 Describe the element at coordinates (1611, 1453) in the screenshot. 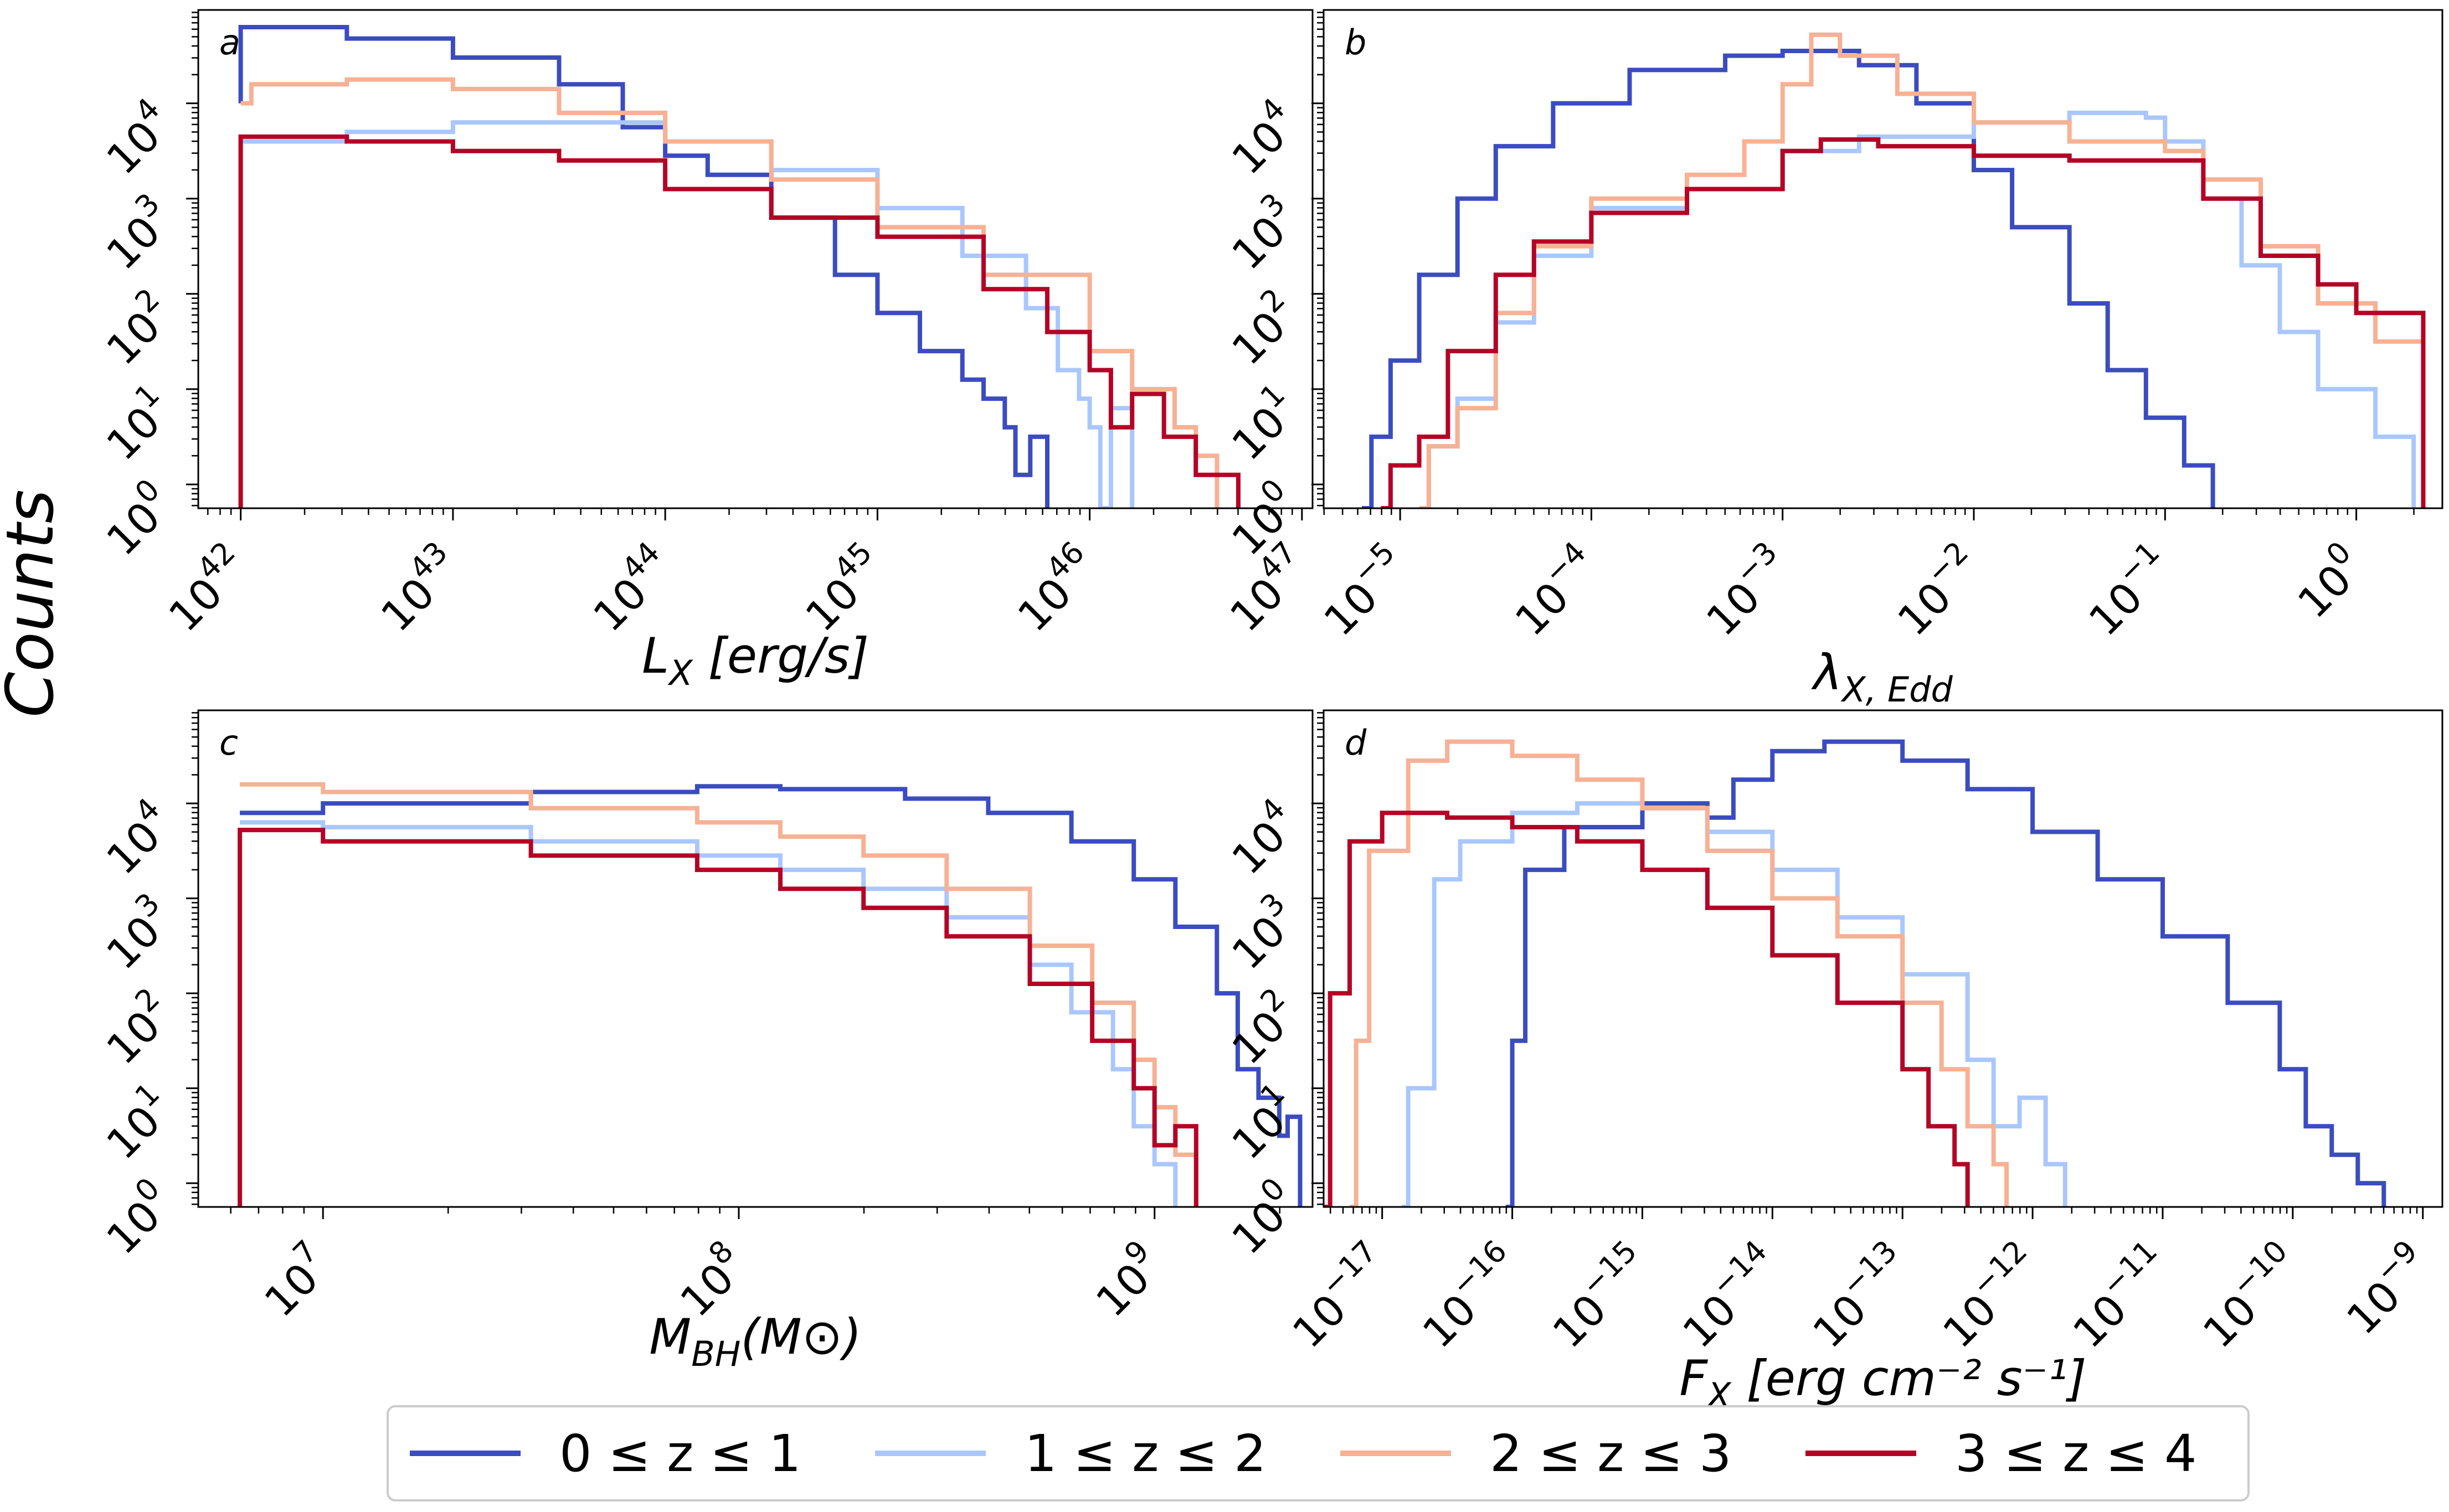

I see `legend-label: 2 ≤ z ≤ 3` at that location.